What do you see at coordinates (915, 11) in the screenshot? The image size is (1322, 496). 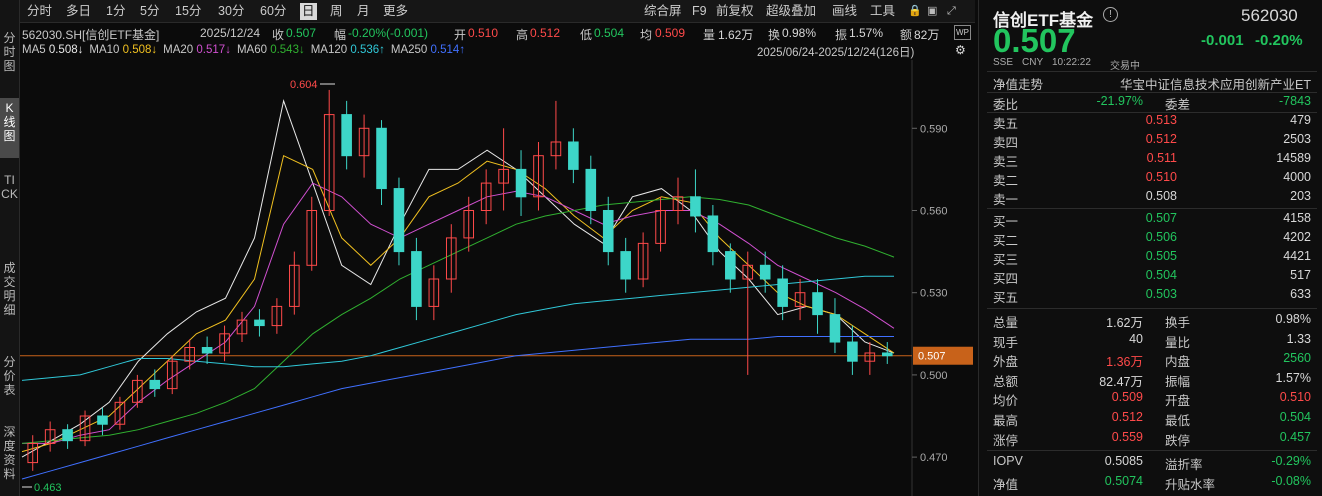 I see `lock-icon: 🔒` at bounding box center [915, 11].